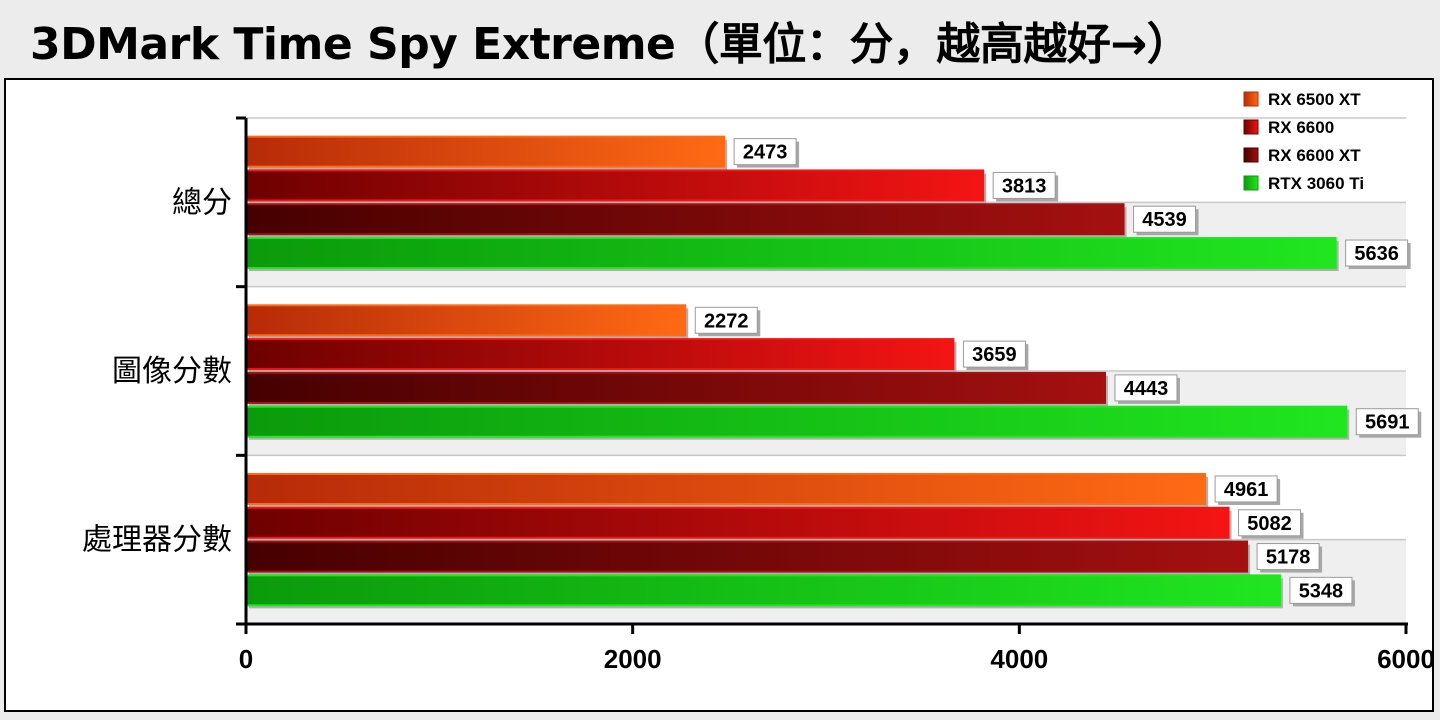 The height and width of the screenshot is (720, 1440). I want to click on page-title: 3DMark Time Spy Extreme（單位：分，越高越好→）, so click(610, 44).